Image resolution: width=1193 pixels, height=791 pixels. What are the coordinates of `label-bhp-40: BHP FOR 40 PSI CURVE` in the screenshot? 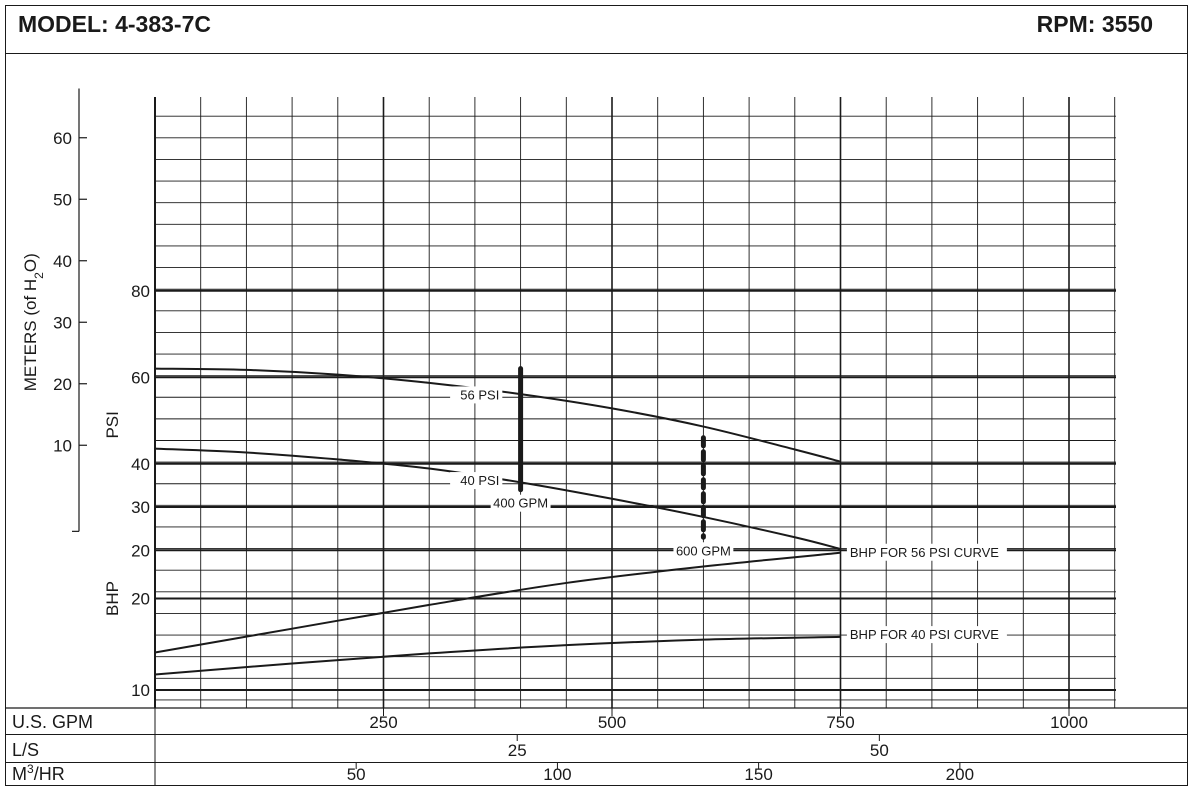 It's located at (924, 634).